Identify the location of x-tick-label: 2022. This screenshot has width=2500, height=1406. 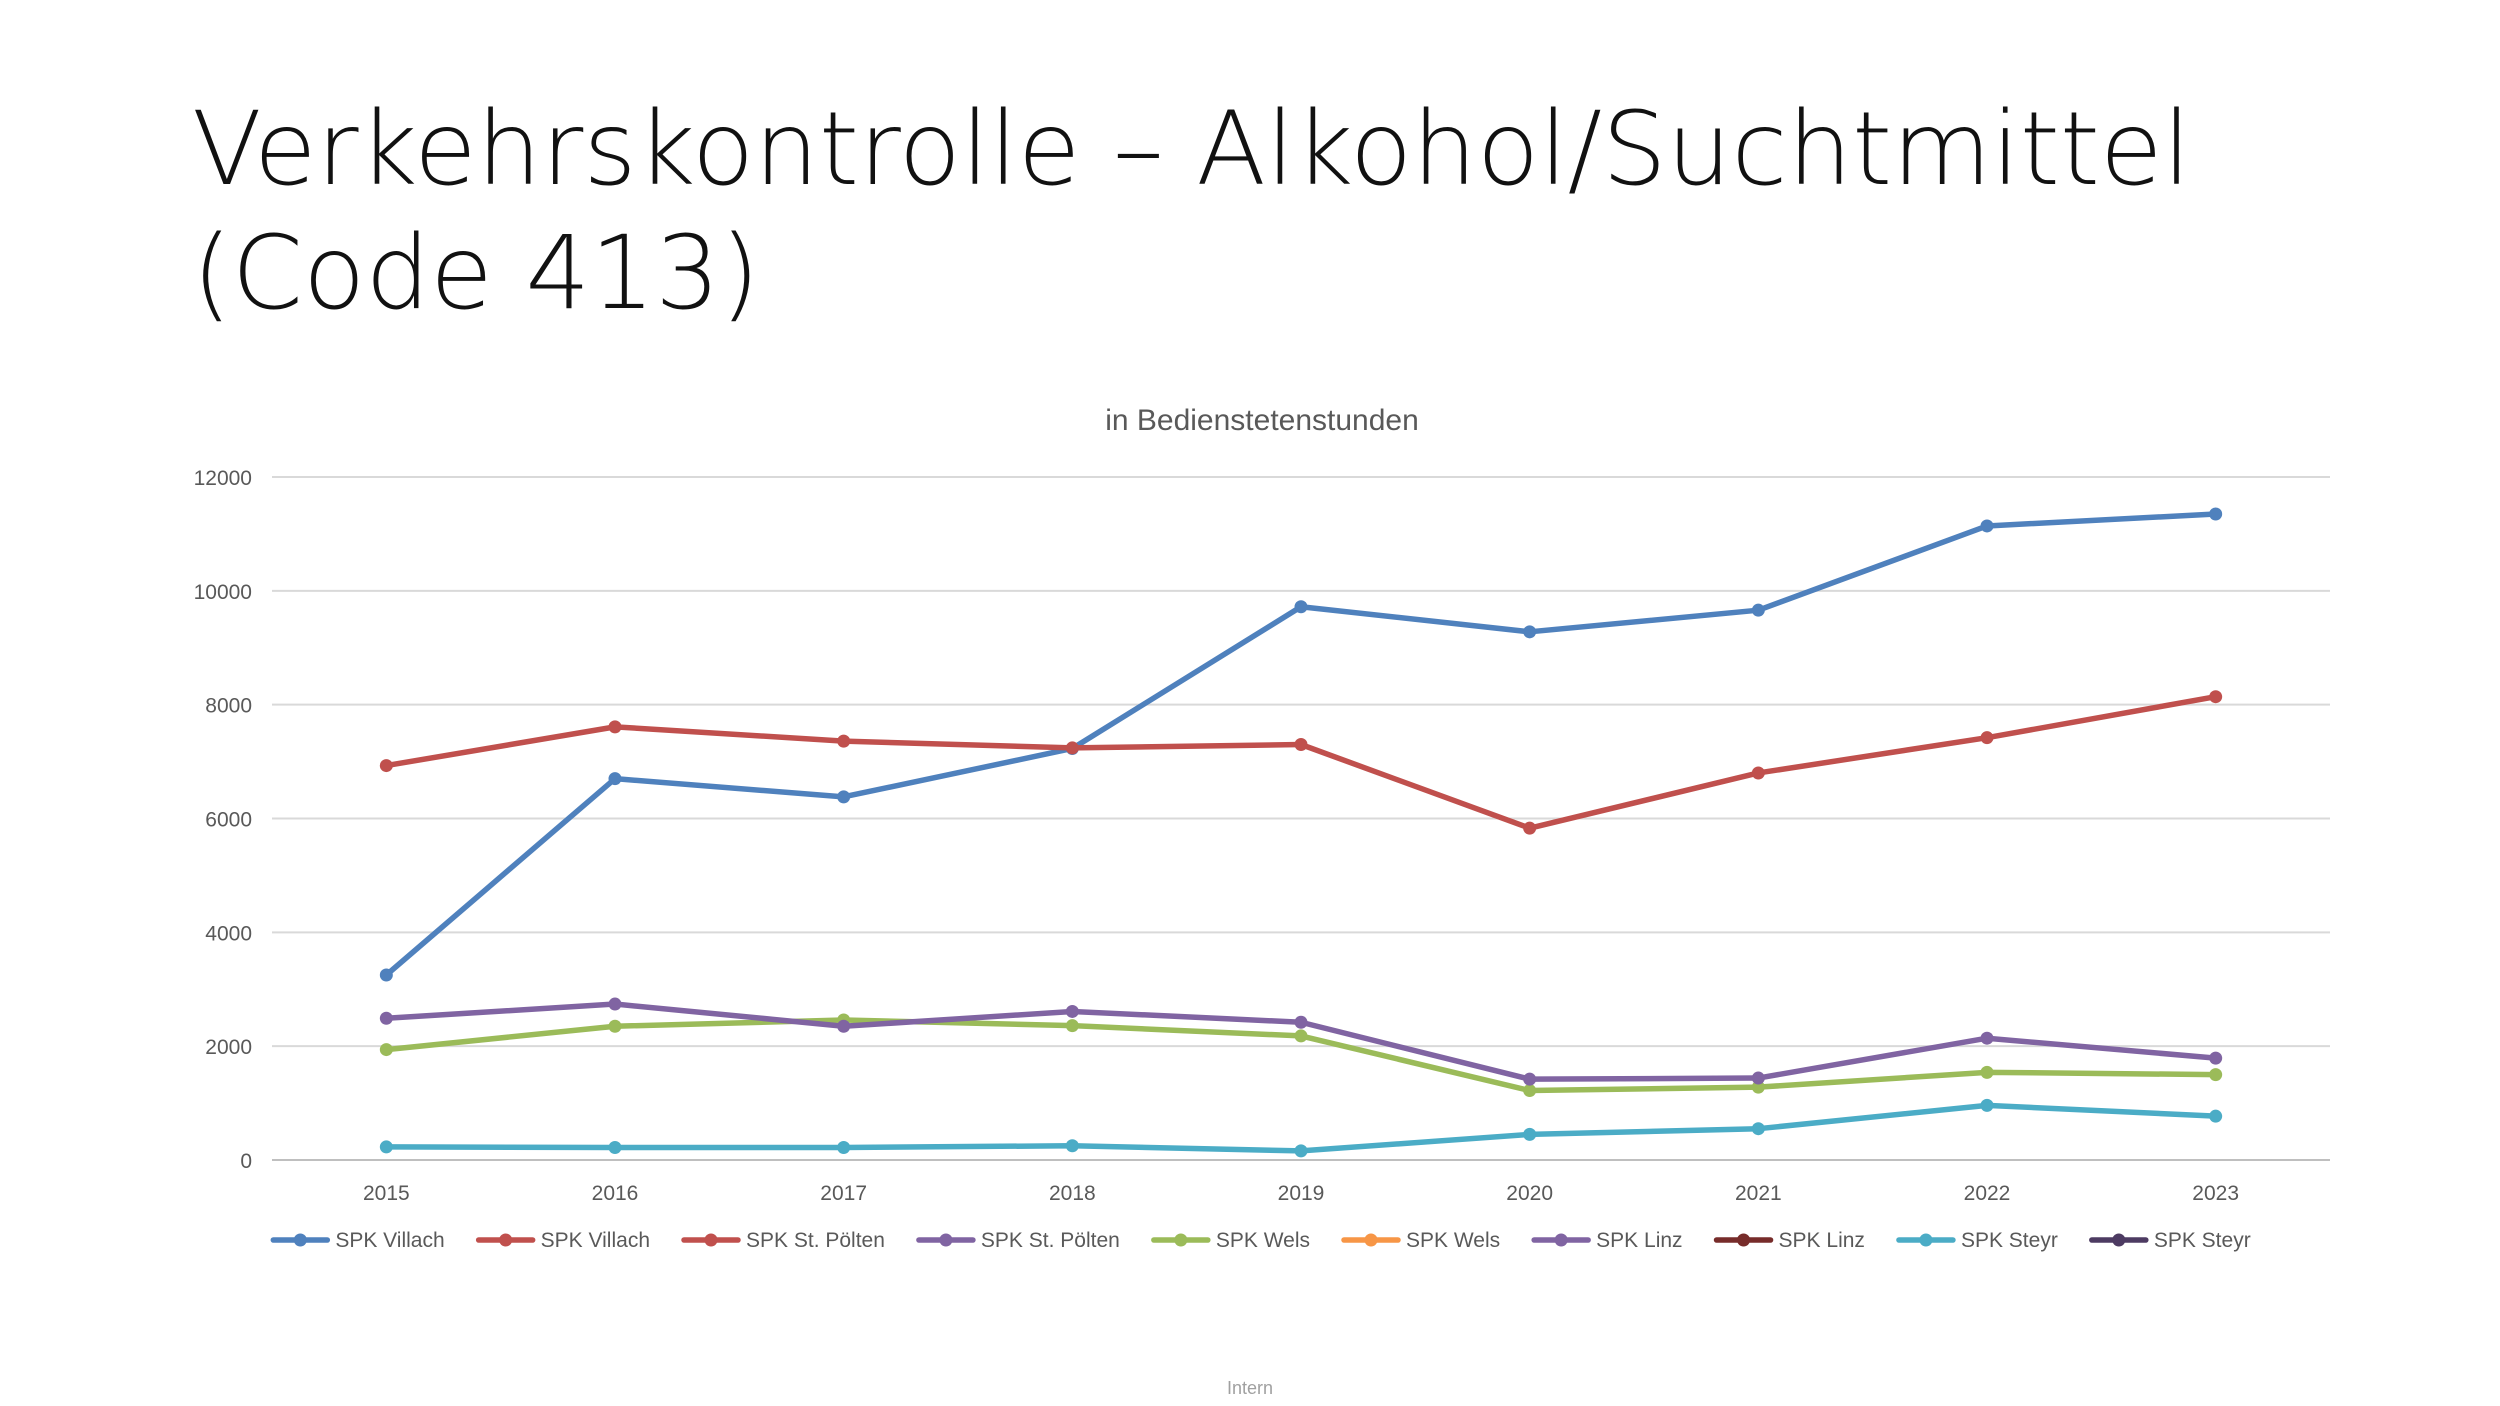
(1987, 1193).